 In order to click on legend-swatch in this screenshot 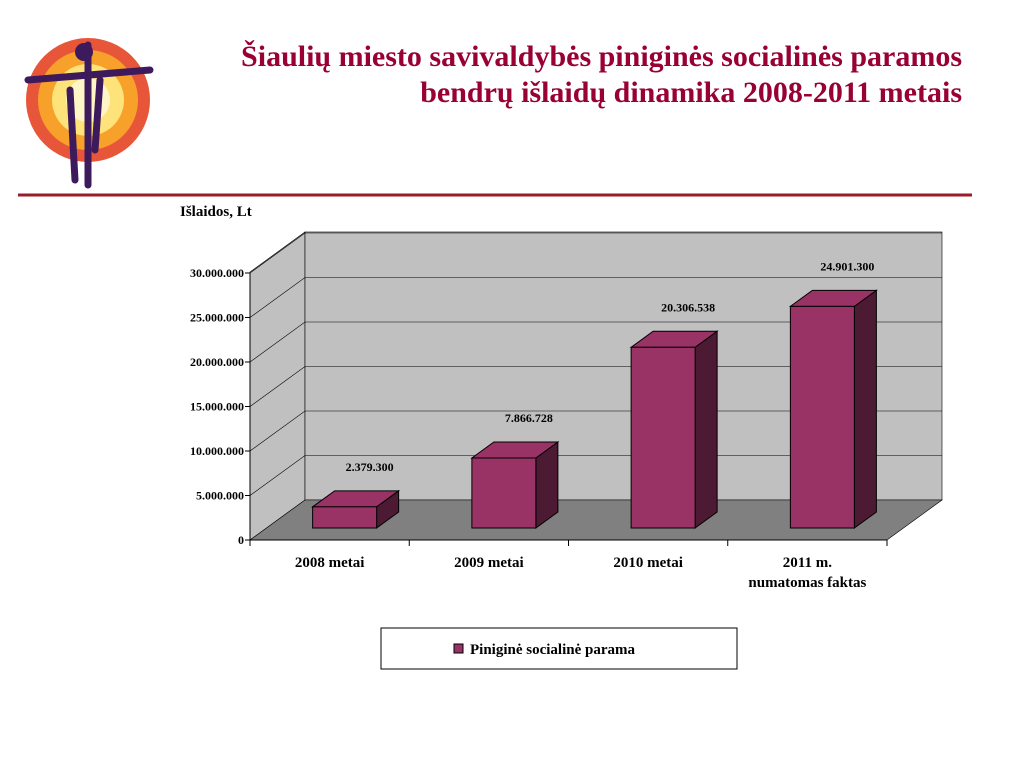, I will do `click(458, 648)`.